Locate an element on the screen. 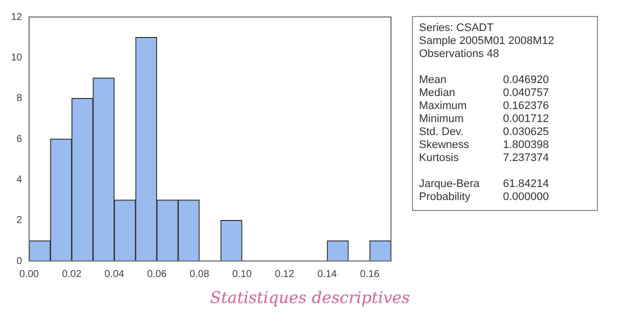 The image size is (620, 330). y-tick-label: 10 is located at coordinates (17, 58).